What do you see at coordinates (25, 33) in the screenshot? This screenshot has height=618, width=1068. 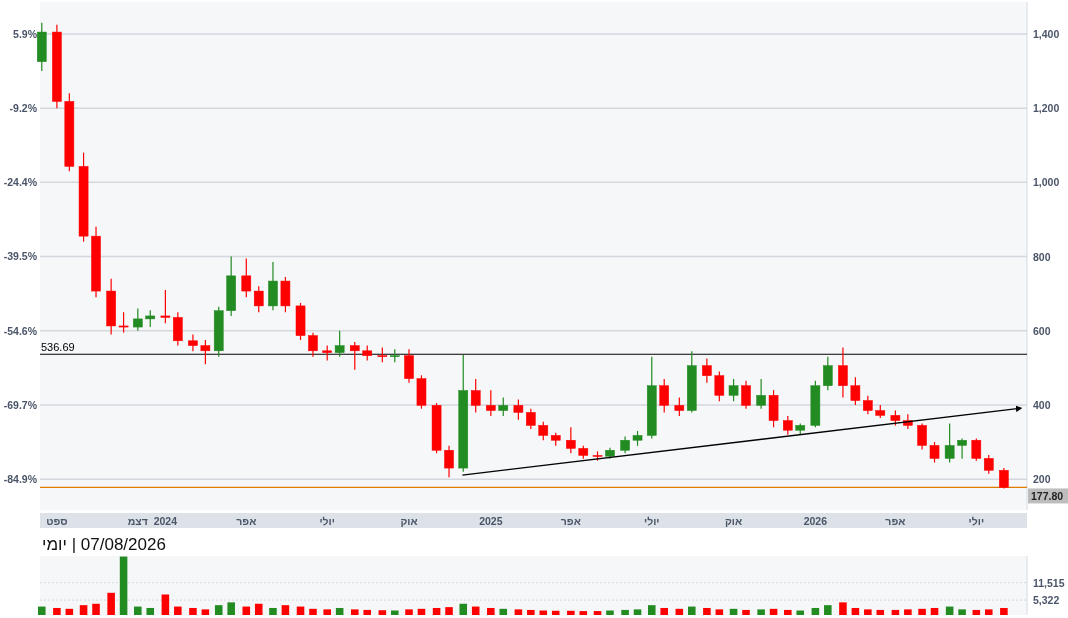 I see `y2-tick-label: 5.9%` at bounding box center [25, 33].